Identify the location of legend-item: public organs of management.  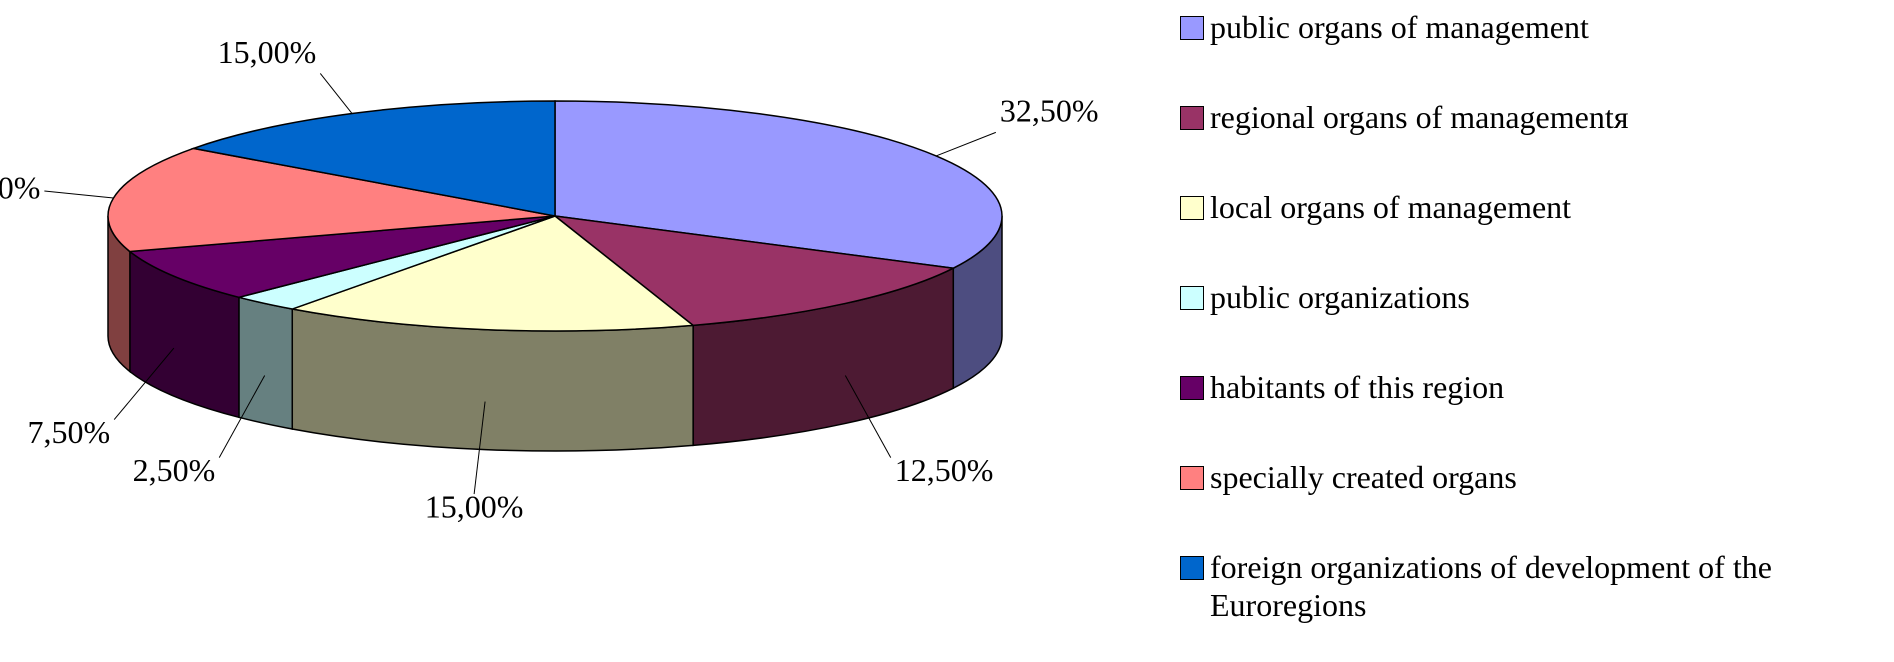
(1530, 27).